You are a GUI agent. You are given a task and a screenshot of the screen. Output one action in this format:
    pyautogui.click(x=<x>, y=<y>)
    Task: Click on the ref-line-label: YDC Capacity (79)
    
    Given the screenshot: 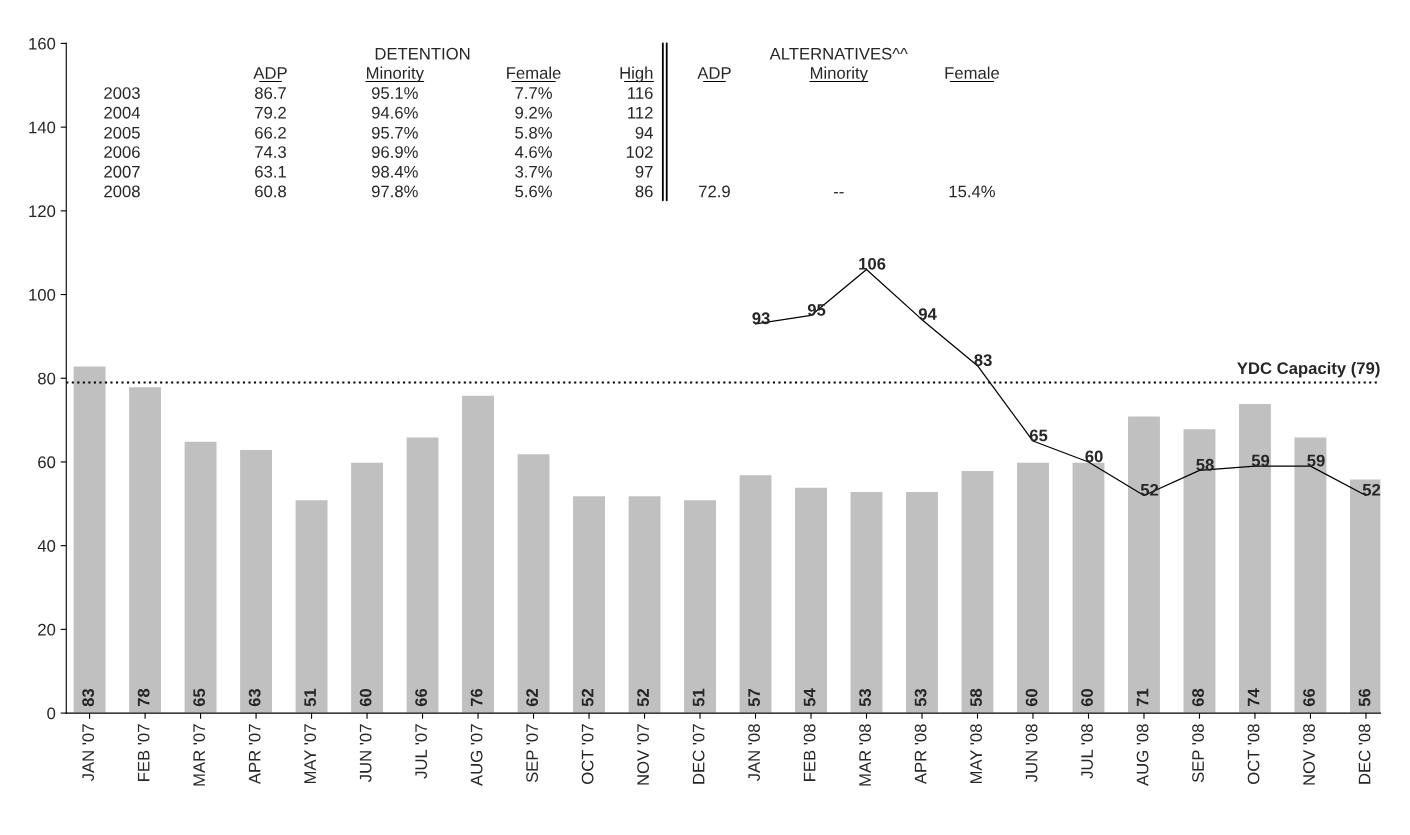 What is the action you would take?
    pyautogui.click(x=1308, y=369)
    